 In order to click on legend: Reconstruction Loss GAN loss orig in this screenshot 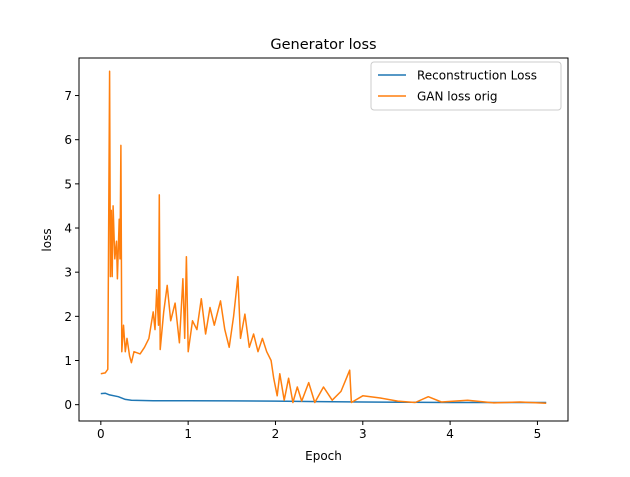, I will do `click(466, 86)`.